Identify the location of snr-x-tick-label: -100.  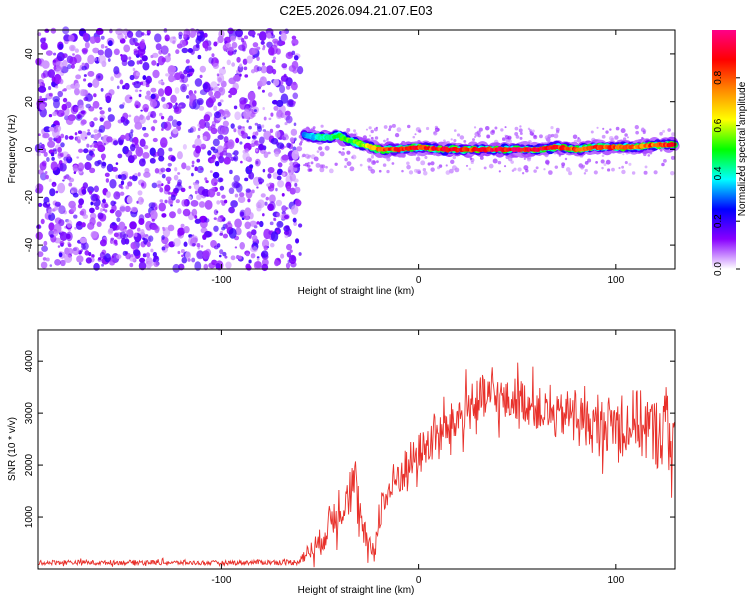
(221, 580).